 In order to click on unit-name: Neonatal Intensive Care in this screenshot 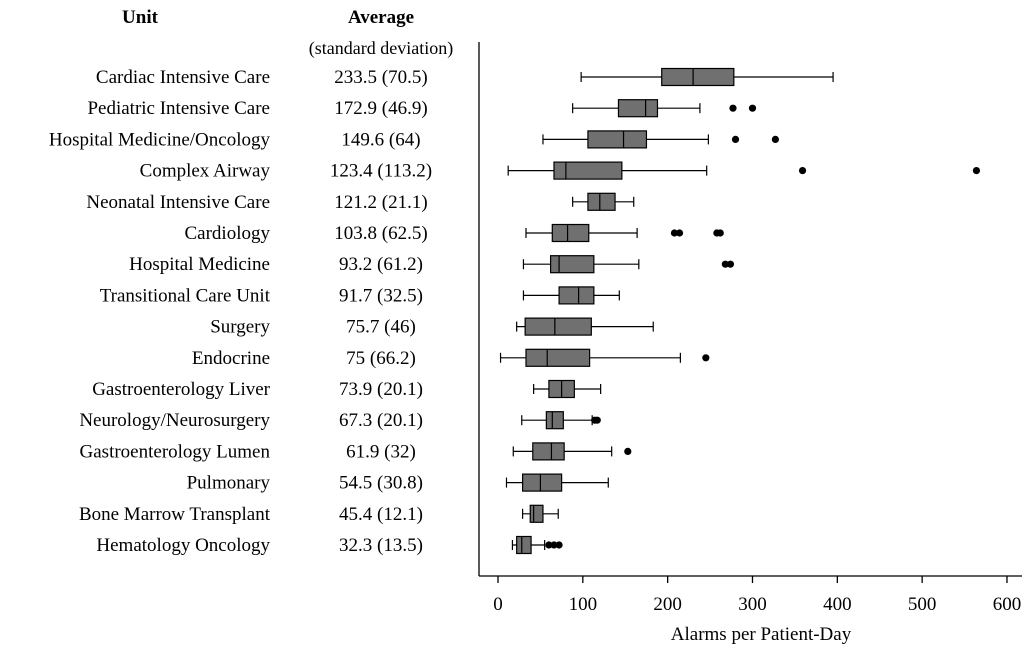, I will do `click(178, 202)`.